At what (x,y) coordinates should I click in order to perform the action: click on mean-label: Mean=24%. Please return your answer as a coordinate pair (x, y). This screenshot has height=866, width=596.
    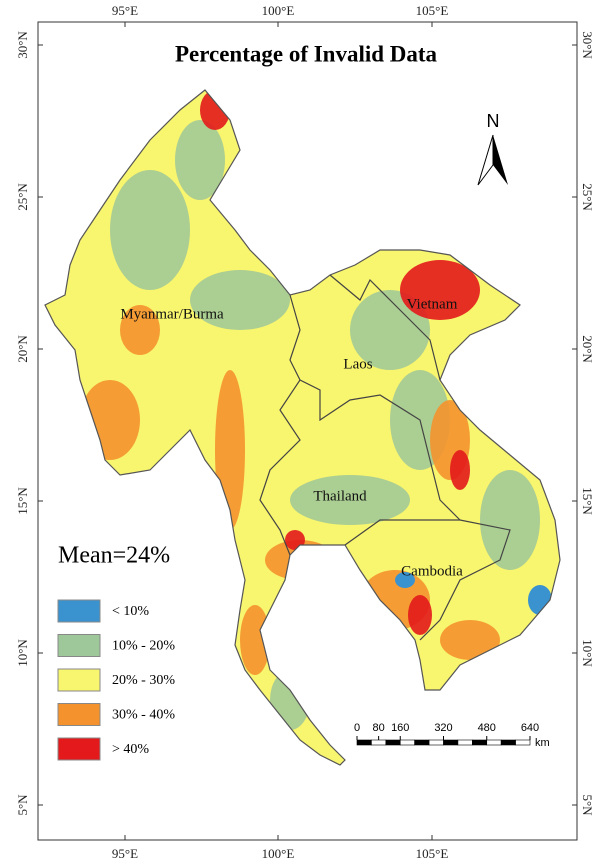
    Looking at the image, I should click on (114, 556).